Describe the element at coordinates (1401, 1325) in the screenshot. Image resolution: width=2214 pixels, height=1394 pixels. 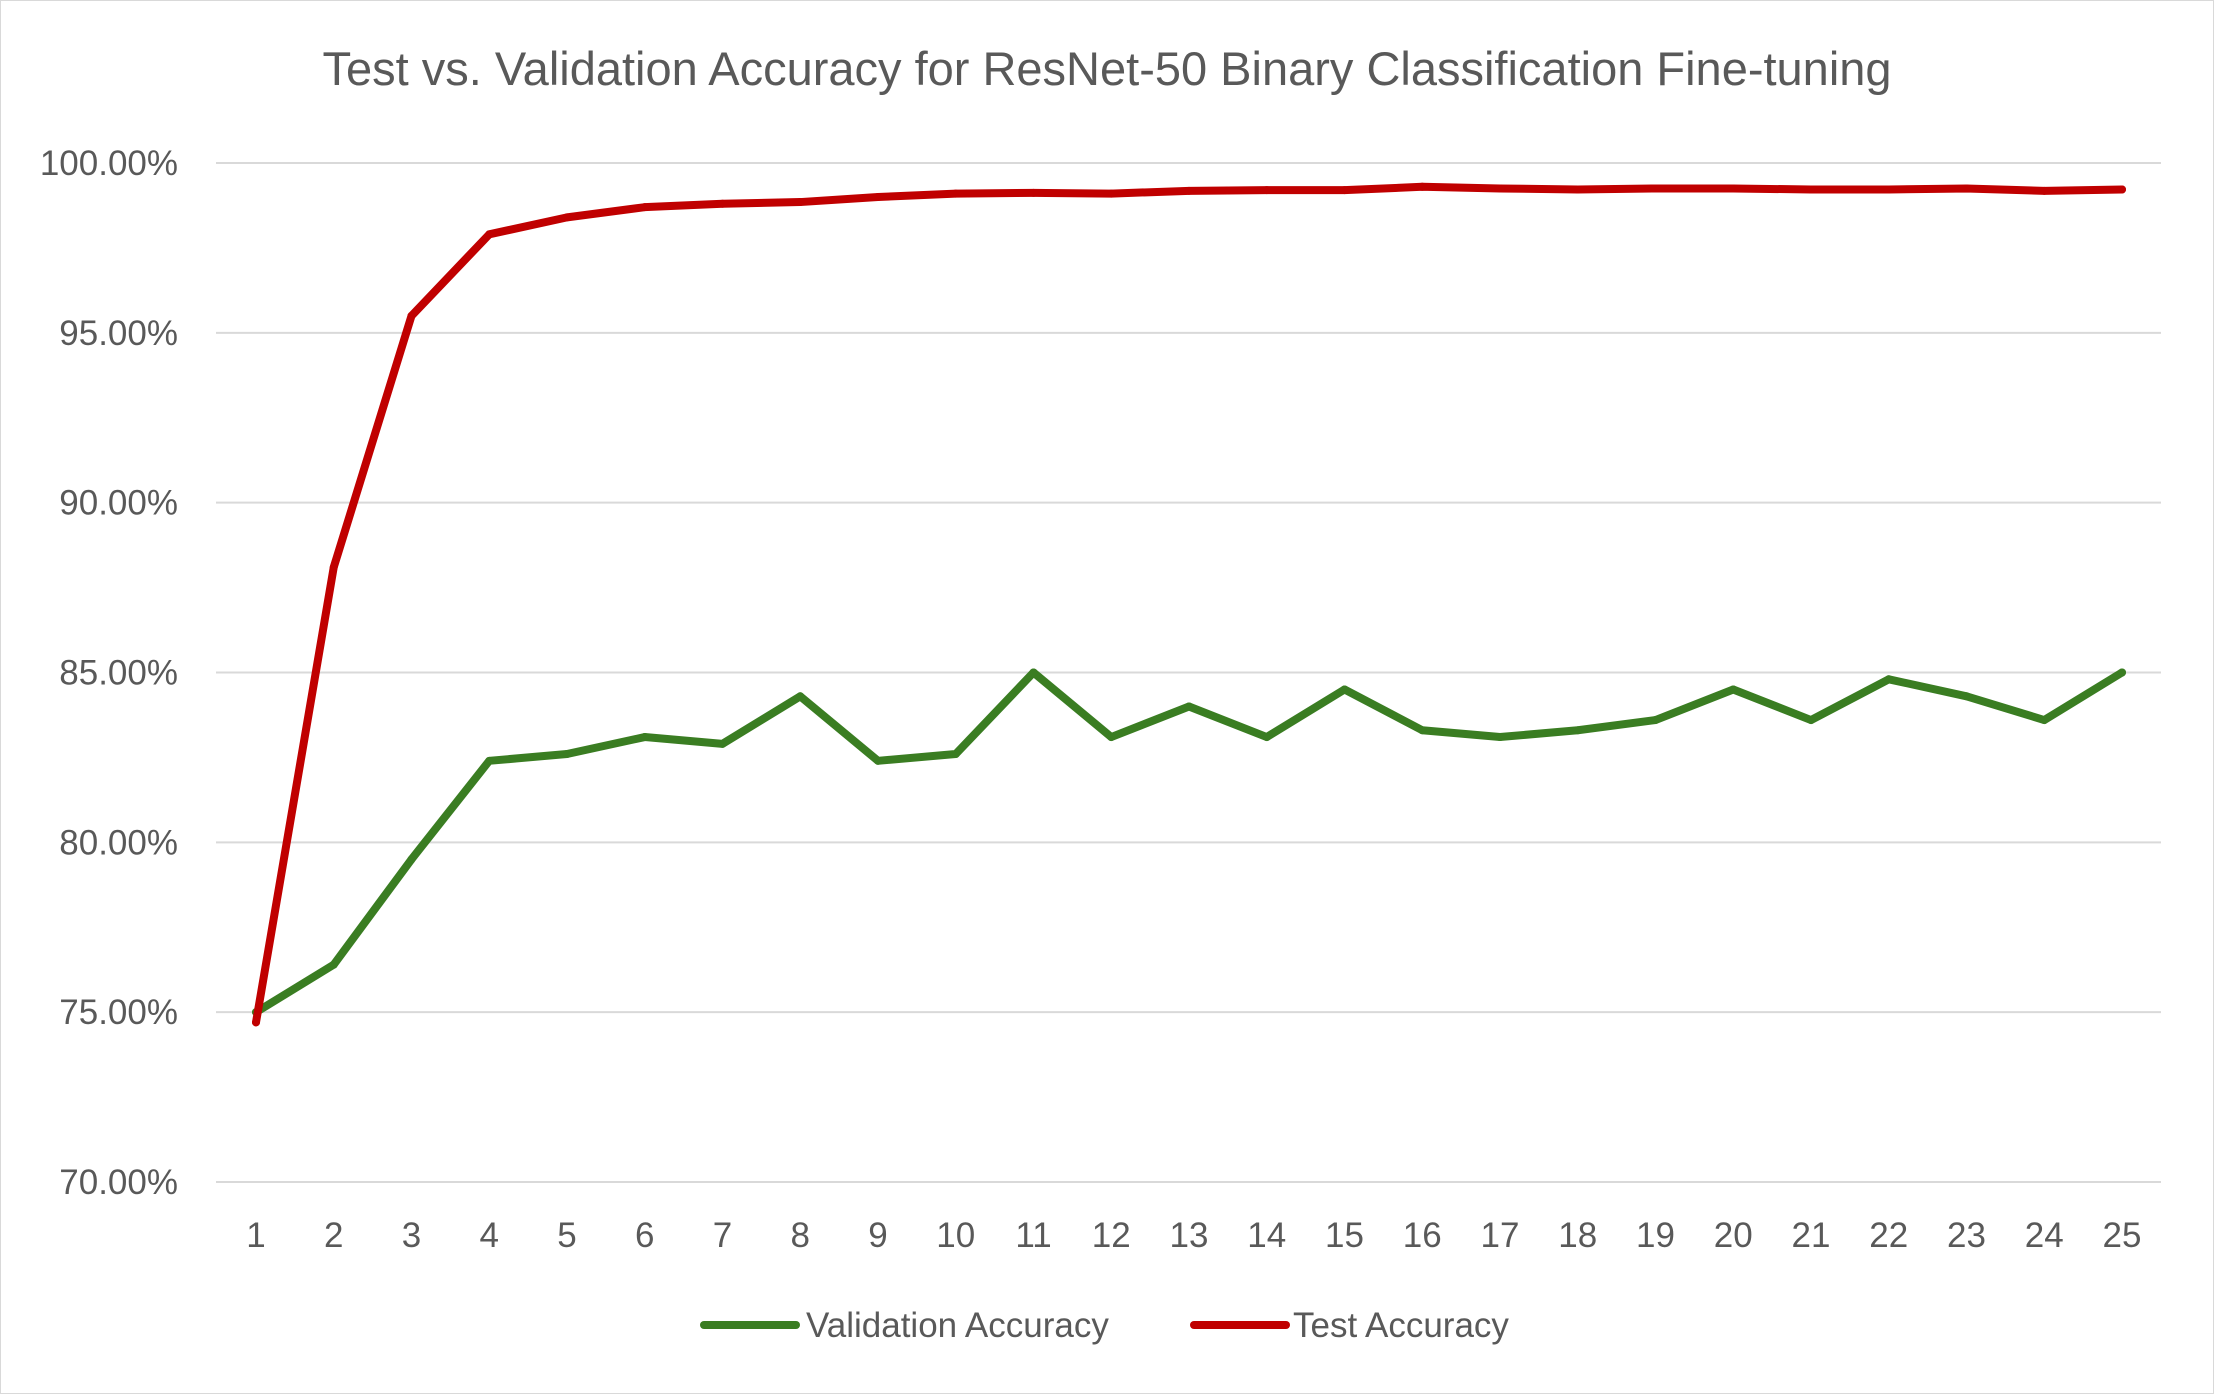
I see `legend-label: Test Accuracy` at that location.